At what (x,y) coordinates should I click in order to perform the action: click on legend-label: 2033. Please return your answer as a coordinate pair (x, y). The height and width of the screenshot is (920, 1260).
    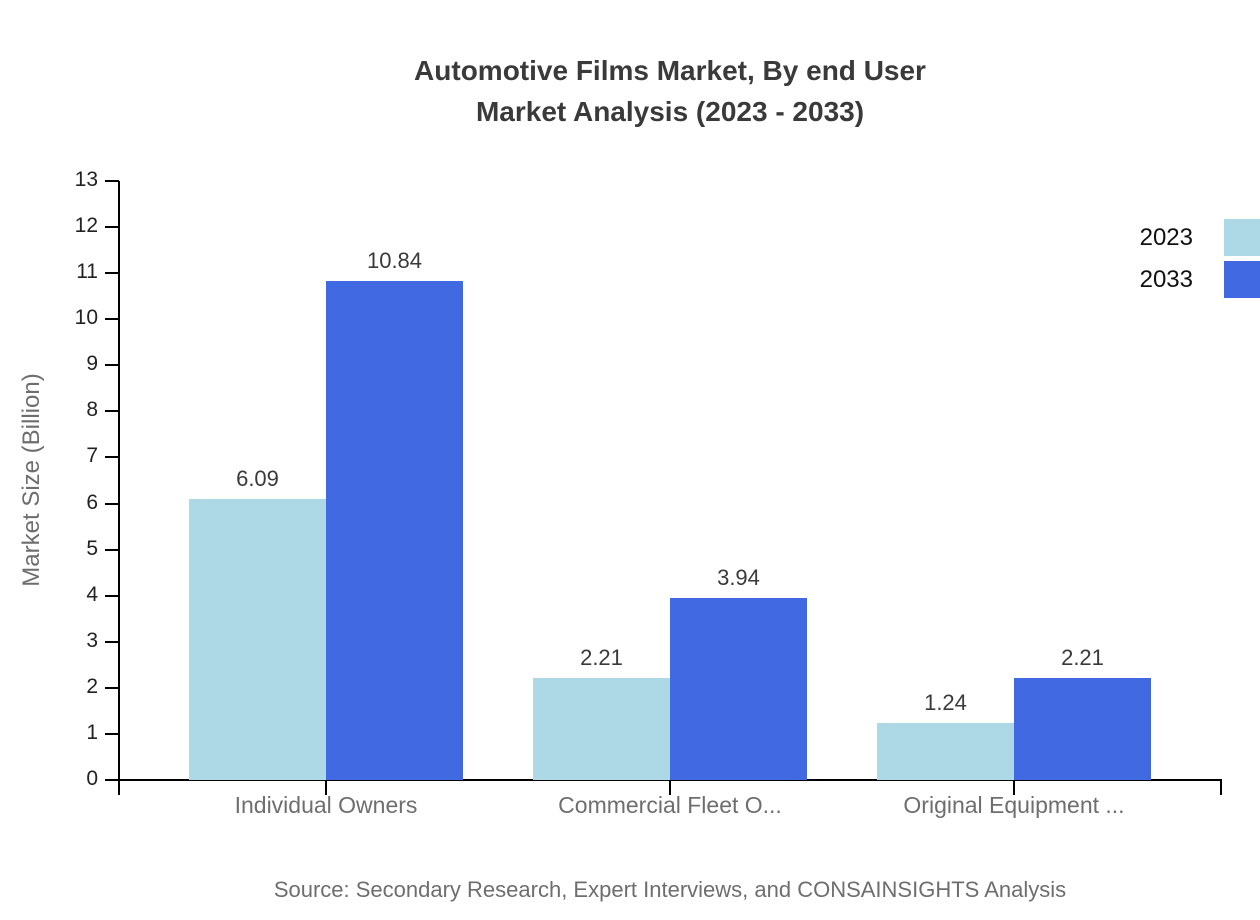
    Looking at the image, I should click on (1166, 279).